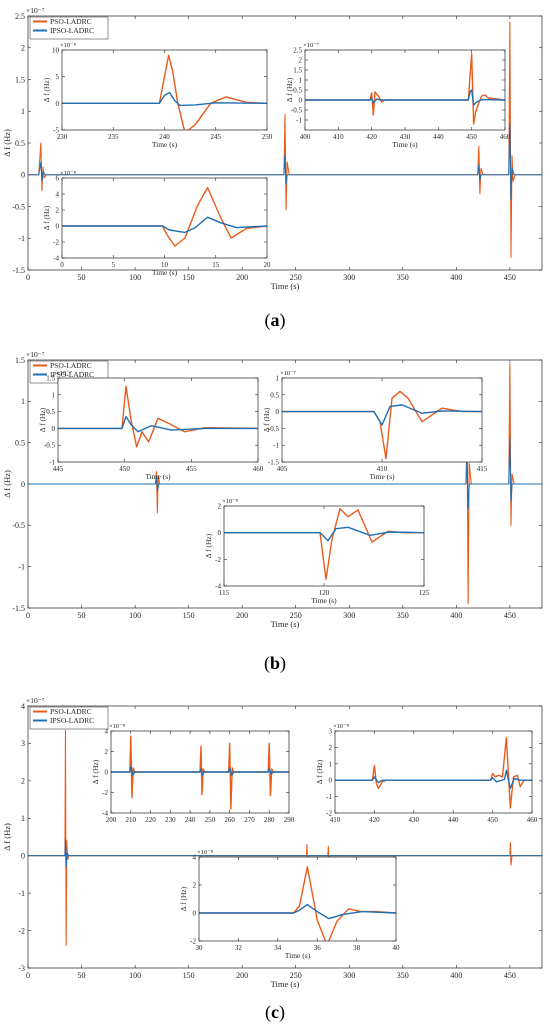 Image resolution: width=550 pixels, height=1028 pixels. Describe the element at coordinates (170, 820) in the screenshot. I see `x-tick-label: 230` at that location.